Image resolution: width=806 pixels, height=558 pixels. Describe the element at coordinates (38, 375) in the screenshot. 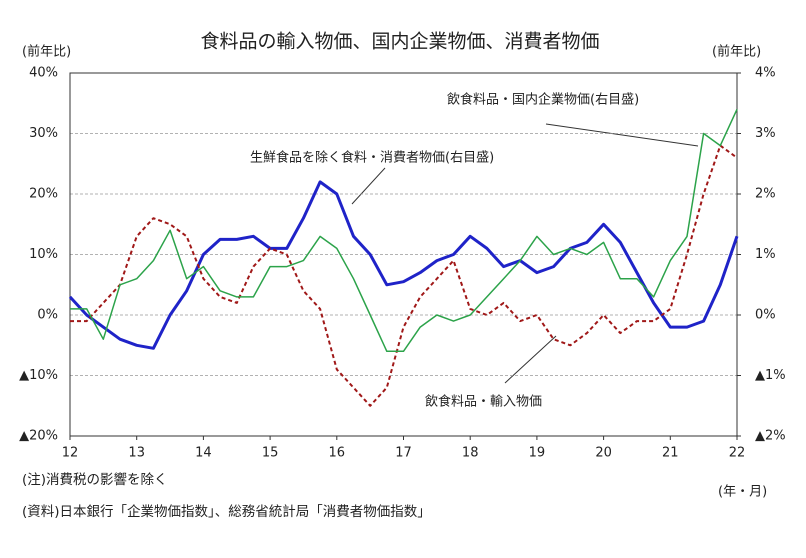

I see `y-tick-label: ▲10%` at that location.